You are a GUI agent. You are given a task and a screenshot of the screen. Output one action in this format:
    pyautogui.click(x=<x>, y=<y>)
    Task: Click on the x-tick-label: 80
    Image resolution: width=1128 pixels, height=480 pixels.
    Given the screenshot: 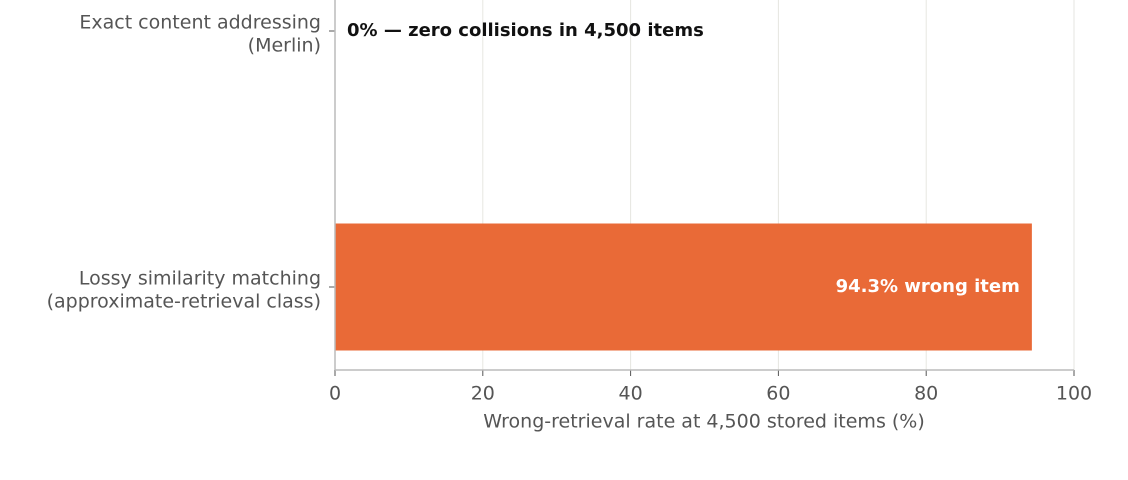 What is the action you would take?
    pyautogui.click(x=926, y=394)
    